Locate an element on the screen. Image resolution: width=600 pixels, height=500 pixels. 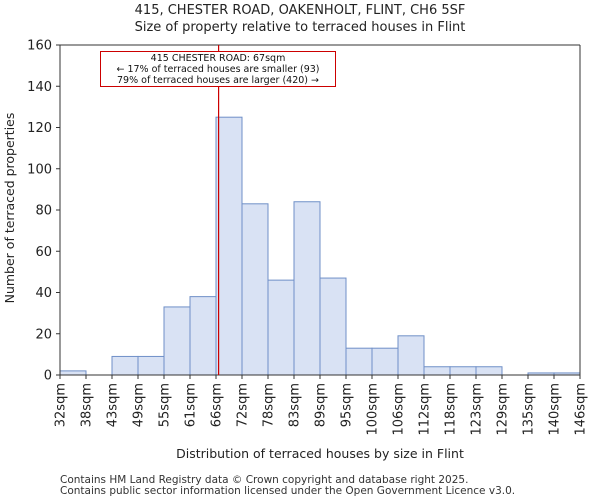
y-tick-label: 60 is located at coordinates (43, 252).